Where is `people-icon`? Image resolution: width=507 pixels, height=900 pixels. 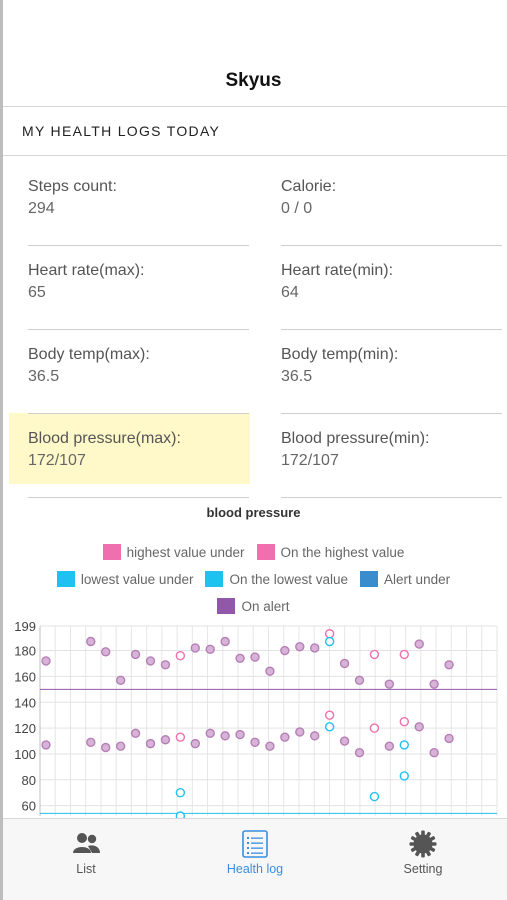
people-icon is located at coordinates (86, 843).